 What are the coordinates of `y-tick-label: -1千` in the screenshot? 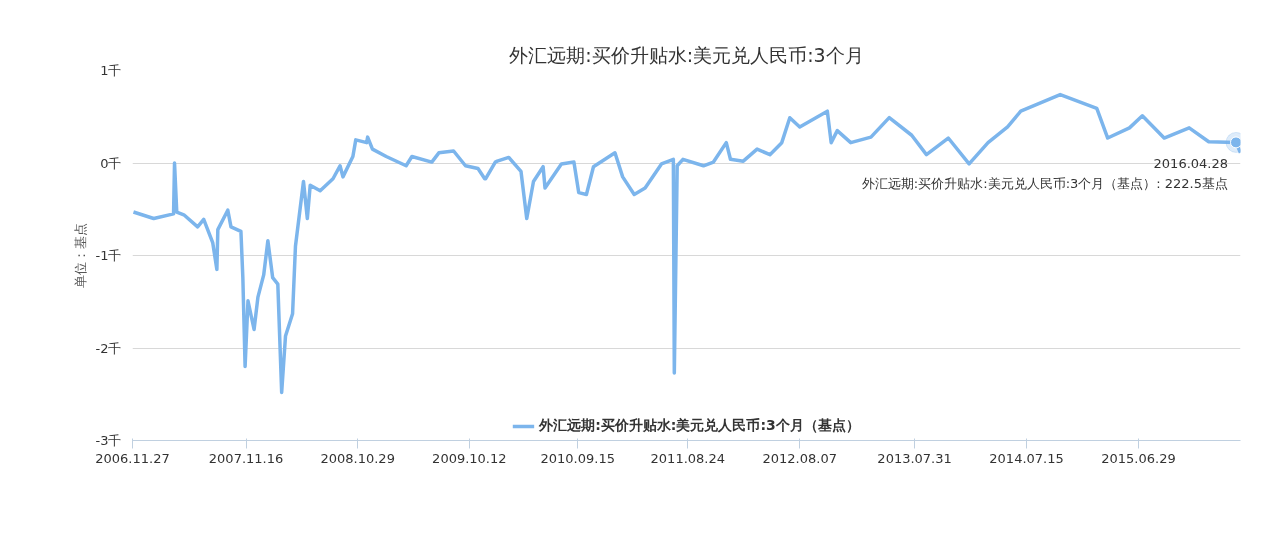 It's located at (108, 255).